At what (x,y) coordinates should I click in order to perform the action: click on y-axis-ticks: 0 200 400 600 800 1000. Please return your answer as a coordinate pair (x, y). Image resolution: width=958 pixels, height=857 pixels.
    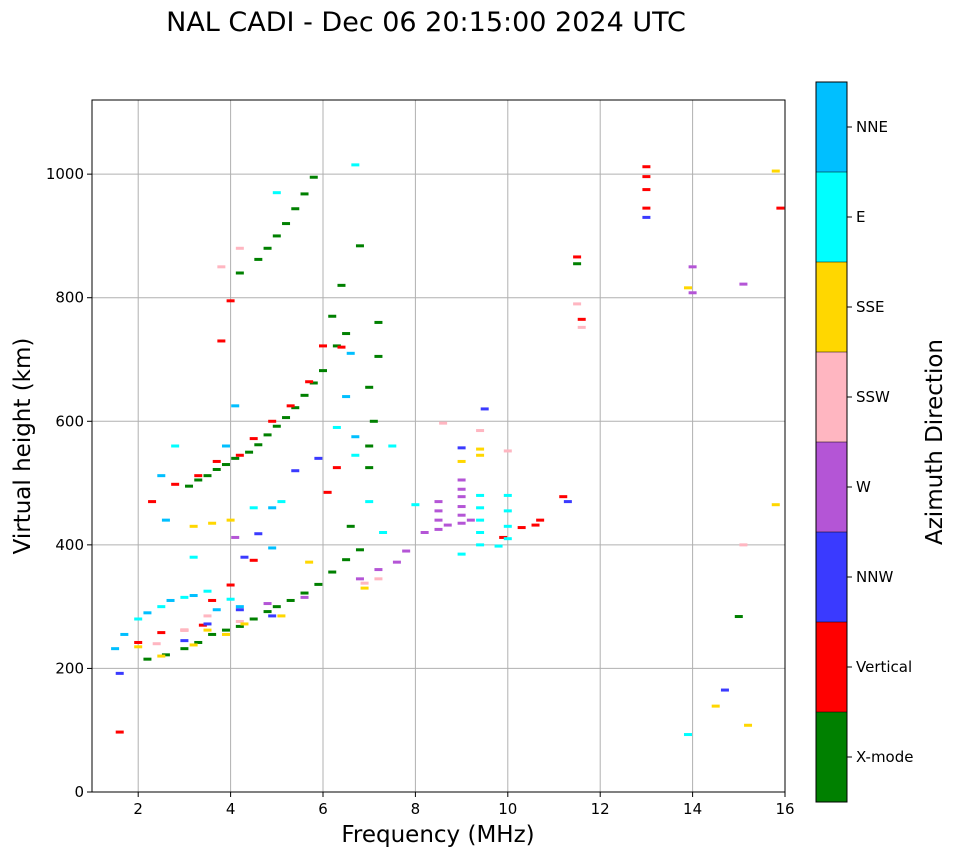
    Looking at the image, I should click on (69, 483).